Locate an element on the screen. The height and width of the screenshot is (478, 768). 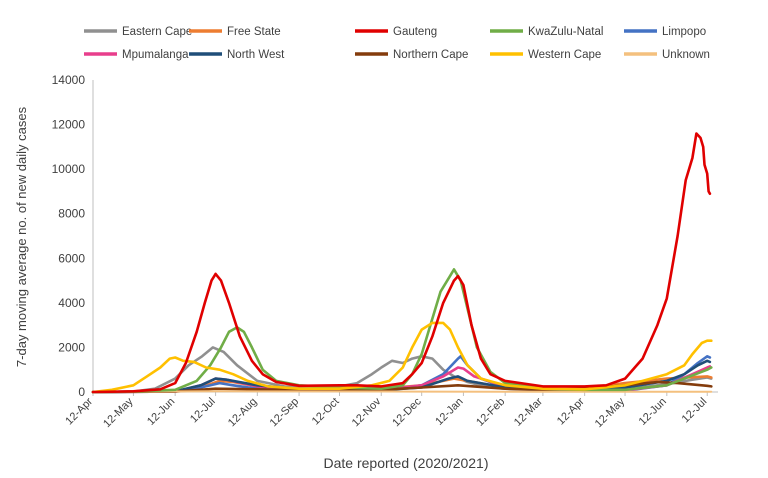
series-line-northern-cape is located at coordinates (402, 387).